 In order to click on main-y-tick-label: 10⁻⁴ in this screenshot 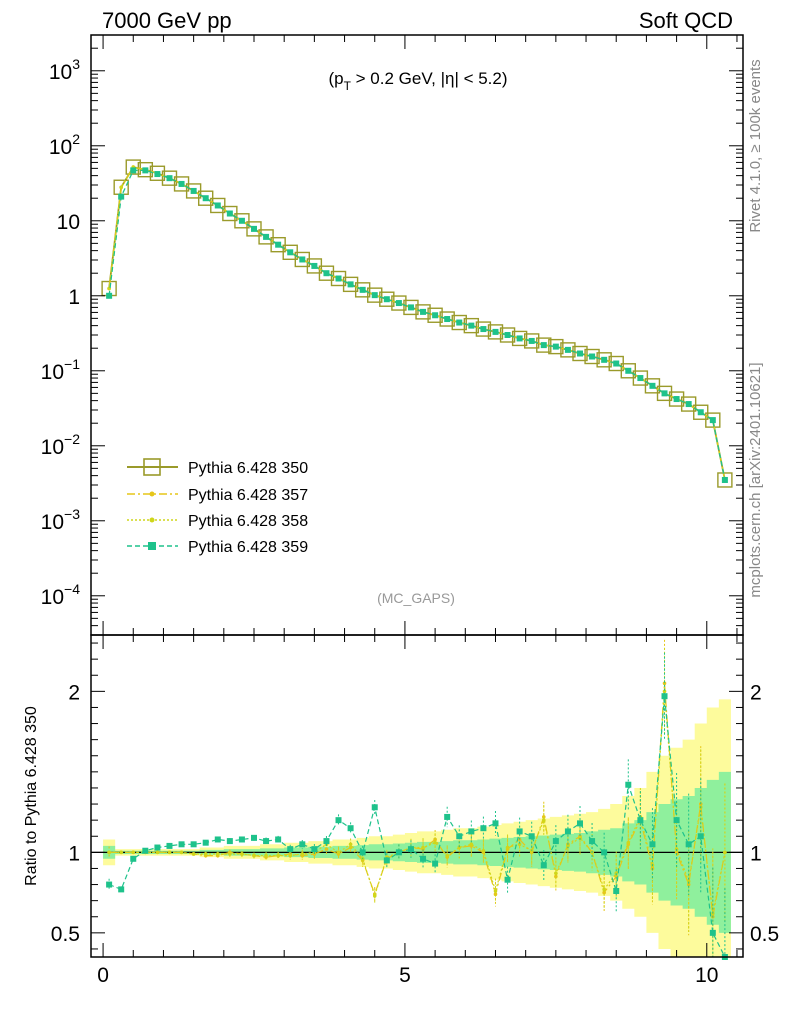, I will do `click(61, 595)`.